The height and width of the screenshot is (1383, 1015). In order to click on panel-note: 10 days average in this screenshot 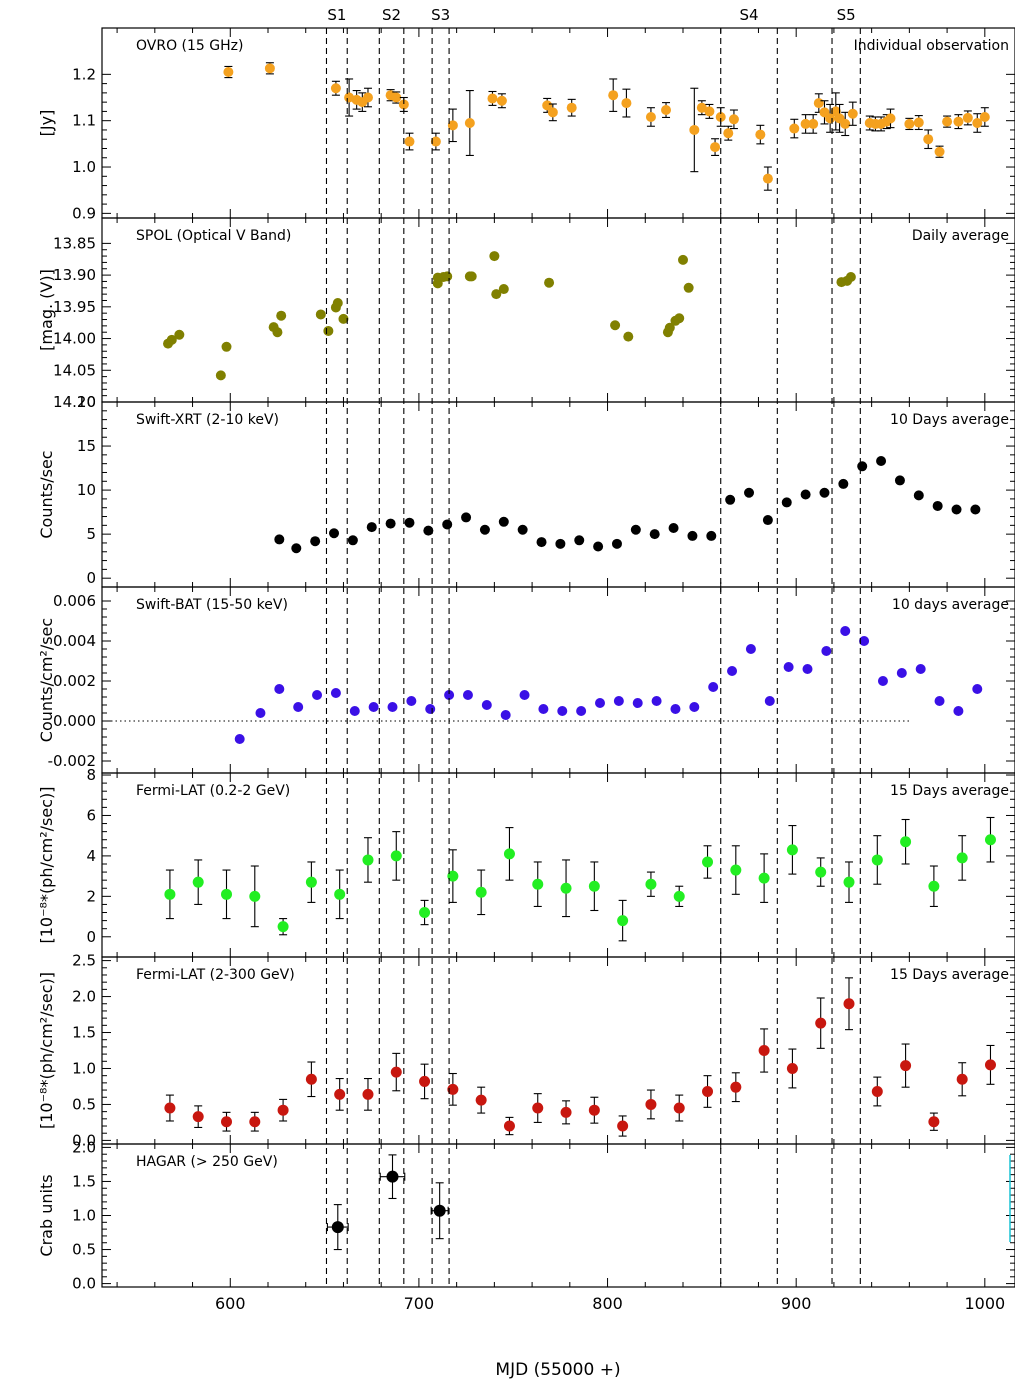, I will do `click(950, 605)`.